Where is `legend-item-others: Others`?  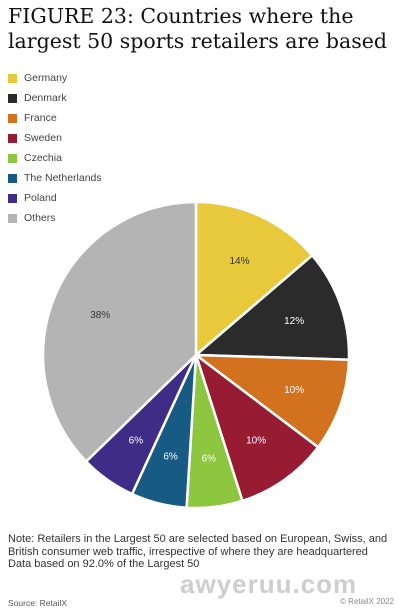 legend-item-others: Others is located at coordinates (55, 218).